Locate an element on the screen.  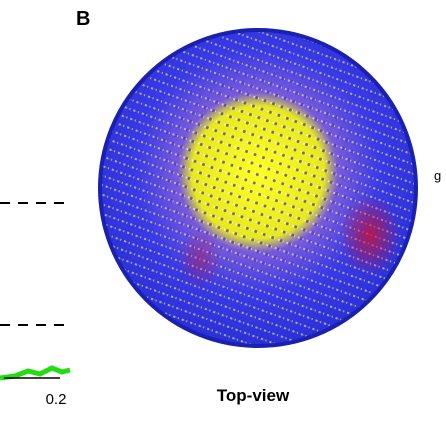
panel-label: B is located at coordinates (83, 19).